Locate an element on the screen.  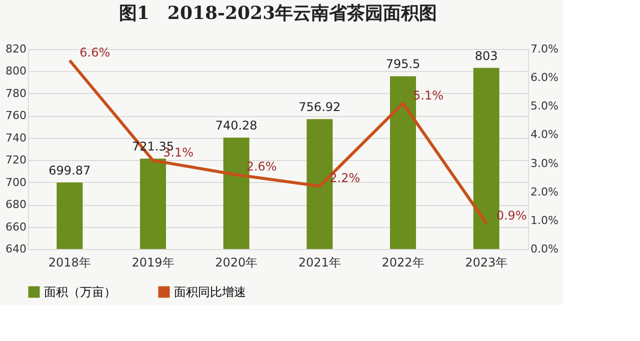
y-tick-label: 660 is located at coordinates (16, 227).